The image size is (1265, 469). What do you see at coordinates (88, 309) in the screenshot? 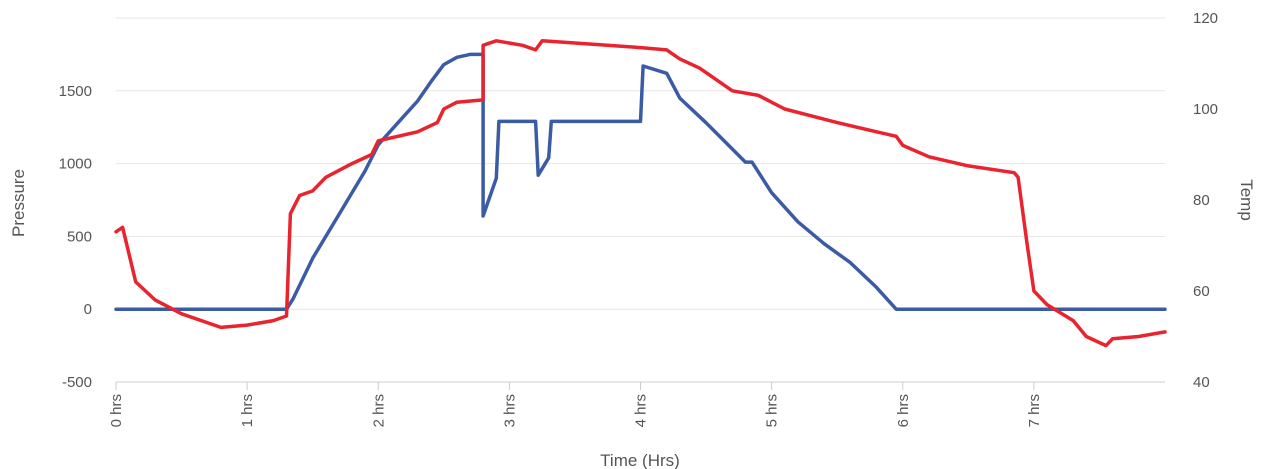
I see `y-tick-label-left: 0` at bounding box center [88, 309].